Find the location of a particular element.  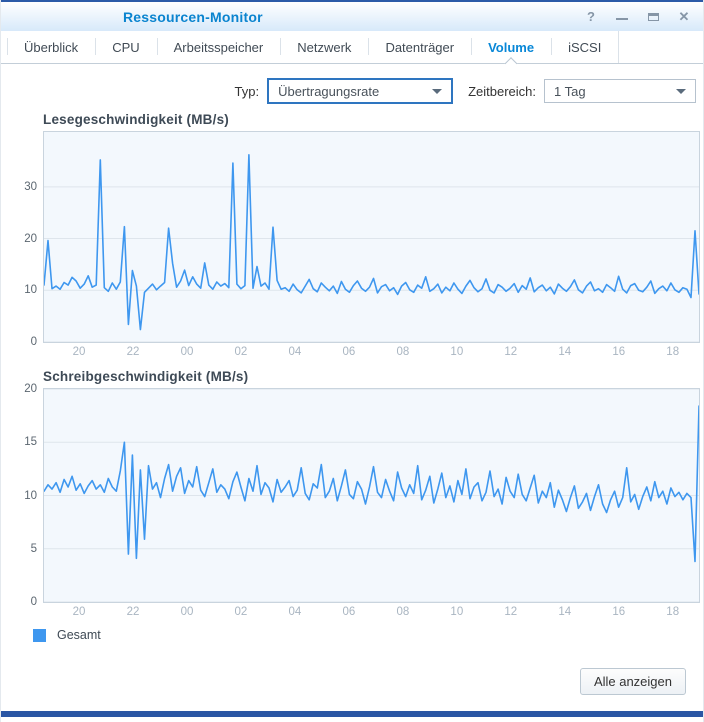

maximize-icon is located at coordinates (653, 17).